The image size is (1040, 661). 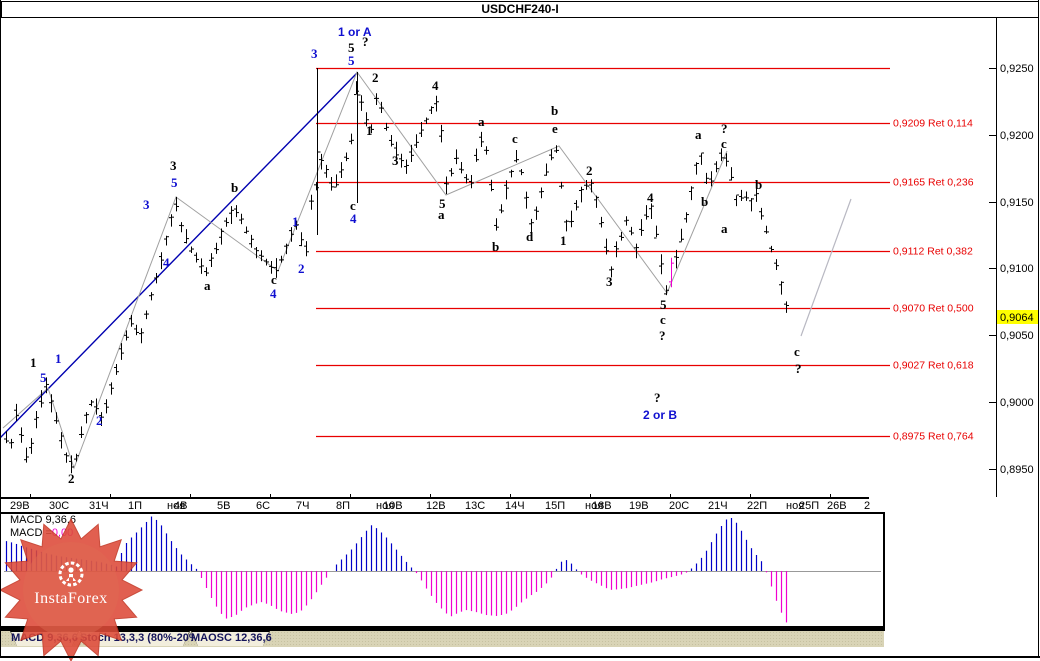 What do you see at coordinates (867, 506) in the screenshot?
I see `x-axis-label: 2` at bounding box center [867, 506].